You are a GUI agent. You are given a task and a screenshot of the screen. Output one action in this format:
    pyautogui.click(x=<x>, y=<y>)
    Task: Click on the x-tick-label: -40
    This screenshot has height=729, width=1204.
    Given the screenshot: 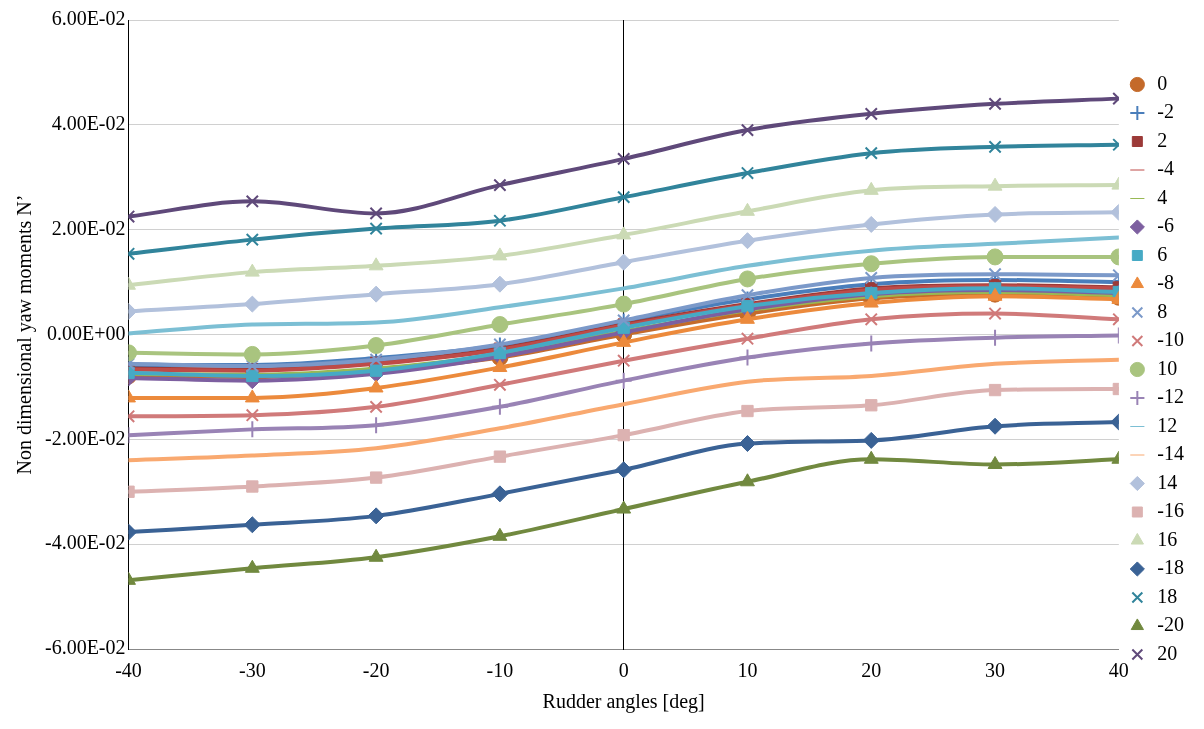 What is the action you would take?
    pyautogui.click(x=128, y=670)
    